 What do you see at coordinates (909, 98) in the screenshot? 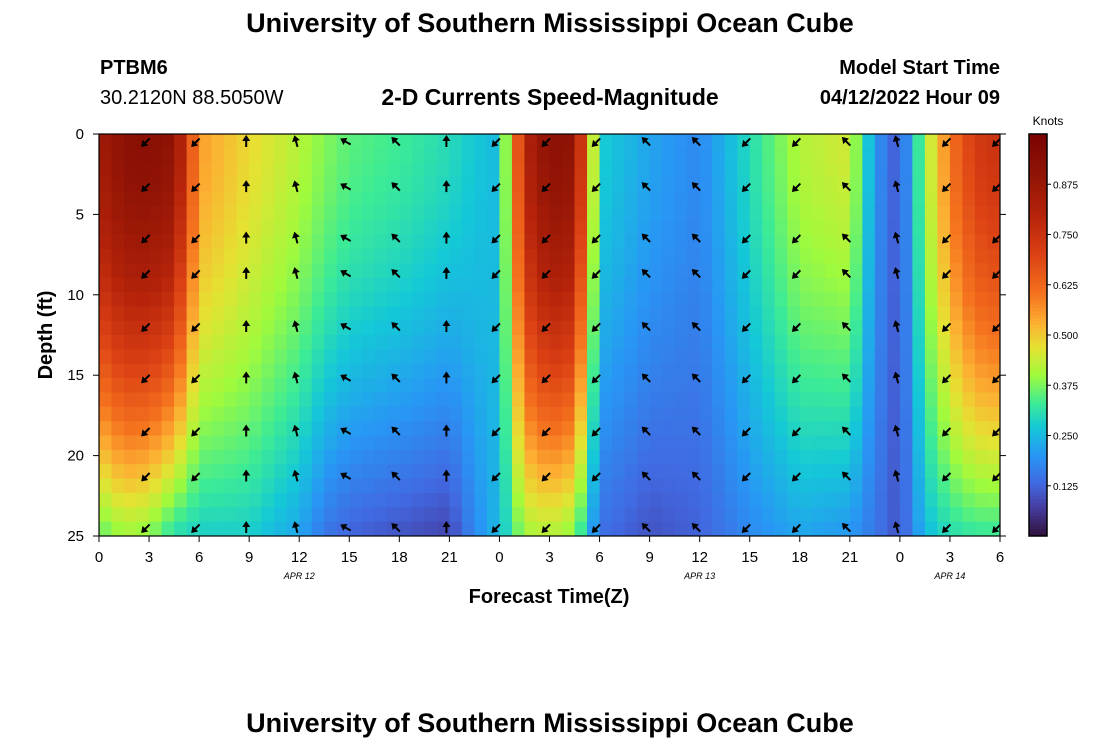
I see `model-start-datetime: 04/12/2022 Hour 09` at bounding box center [909, 98].